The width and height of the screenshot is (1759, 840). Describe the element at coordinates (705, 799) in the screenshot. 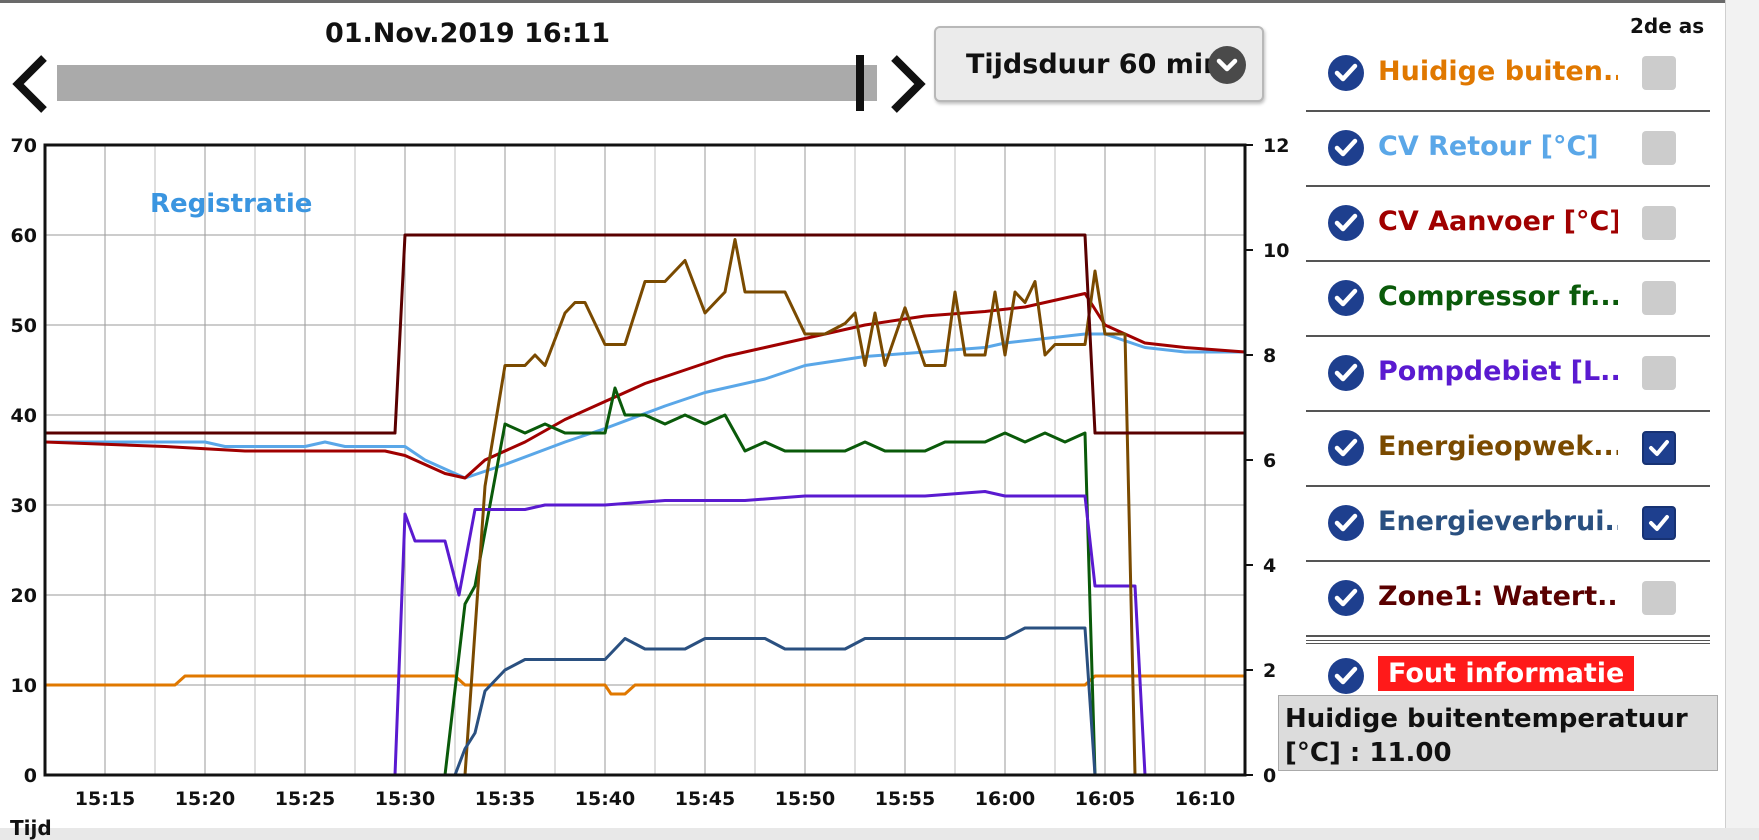

I see `x-tick-label: 15:45` at that location.